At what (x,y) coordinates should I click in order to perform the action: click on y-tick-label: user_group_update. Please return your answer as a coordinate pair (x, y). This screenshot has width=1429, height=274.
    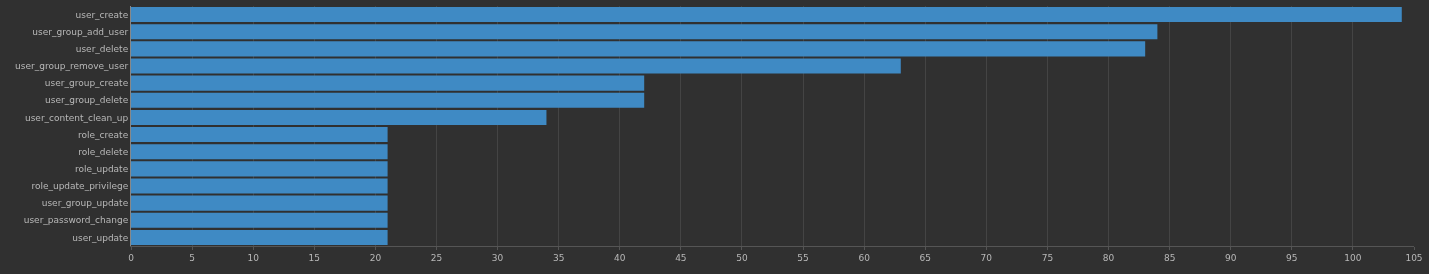
    Looking at the image, I should click on (85, 203).